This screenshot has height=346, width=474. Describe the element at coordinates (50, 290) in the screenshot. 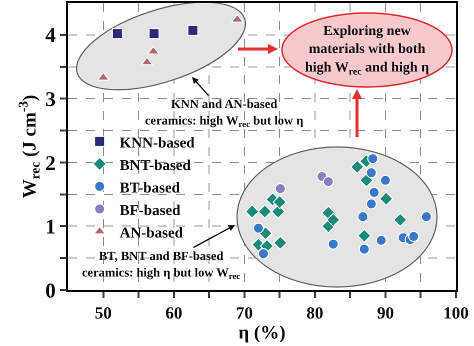

I see `y-tick-label: 0` at that location.